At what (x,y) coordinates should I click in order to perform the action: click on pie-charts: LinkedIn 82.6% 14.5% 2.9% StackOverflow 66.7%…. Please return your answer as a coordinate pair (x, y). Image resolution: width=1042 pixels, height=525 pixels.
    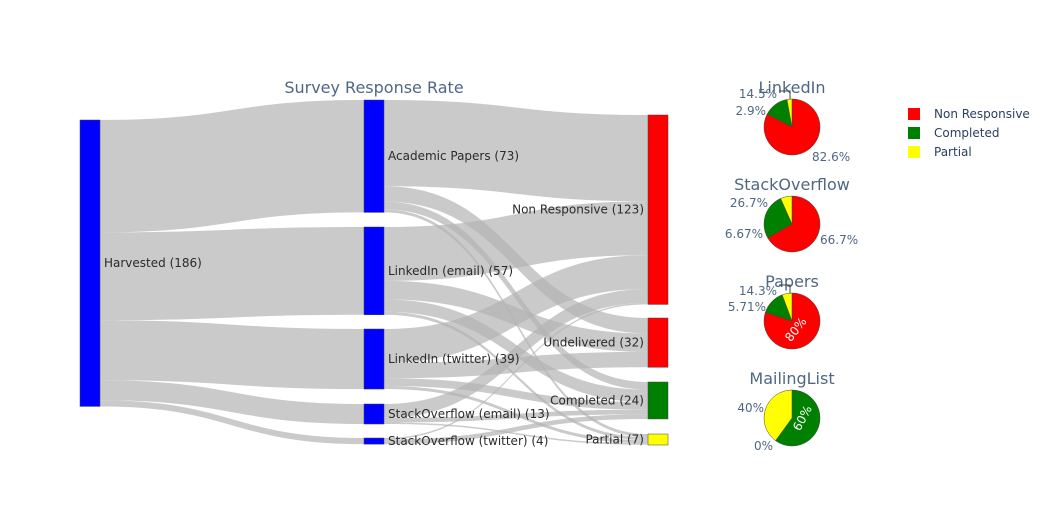
    Looking at the image, I should click on (791, 265).